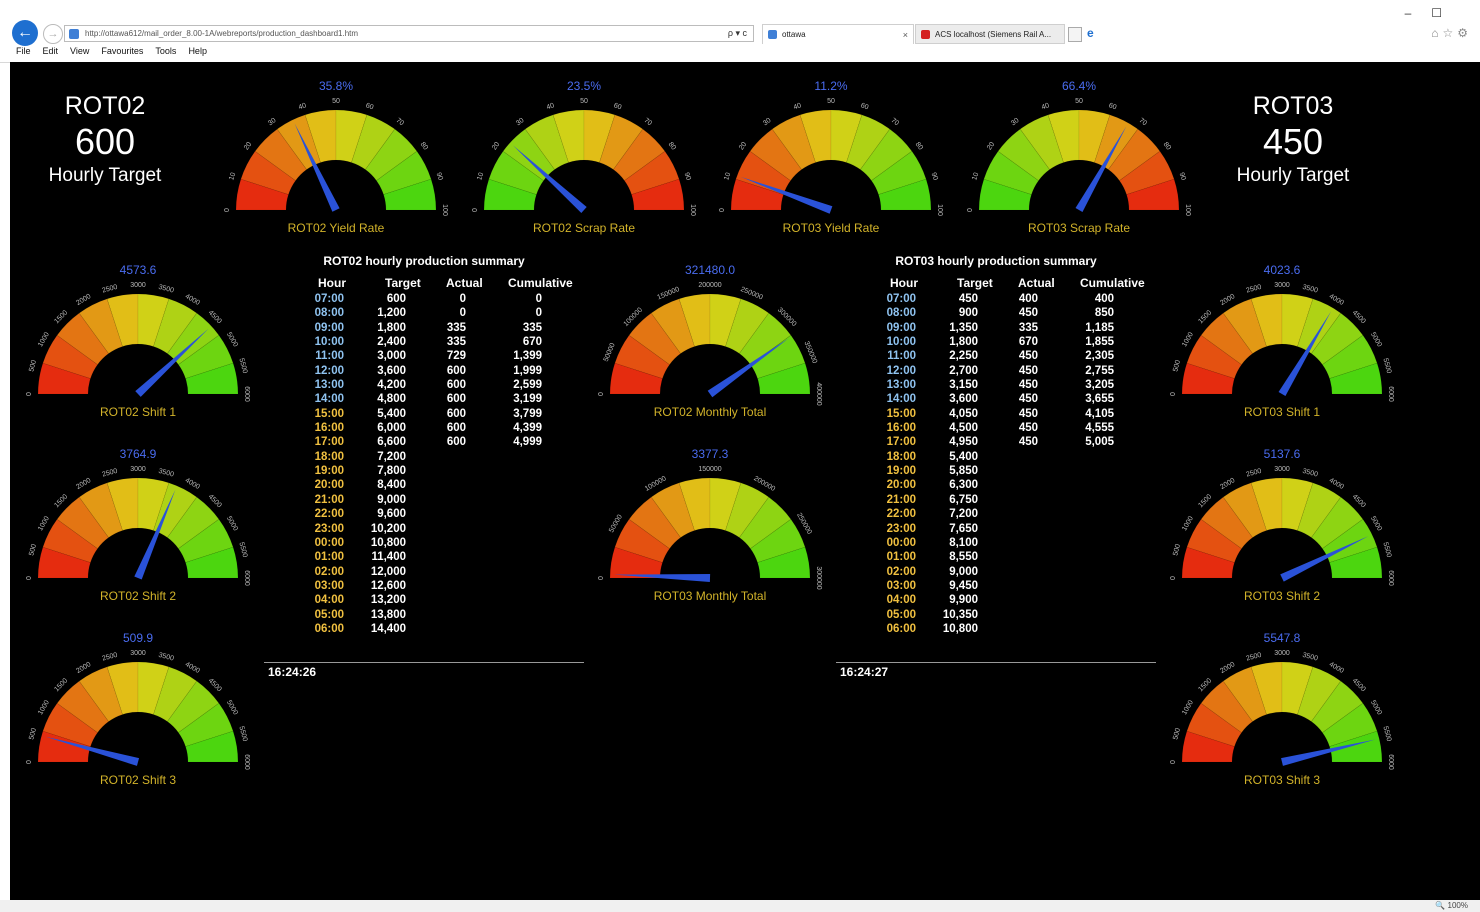 The height and width of the screenshot is (912, 1480). I want to click on table-row: 23:00 10,200, so click(427, 529).